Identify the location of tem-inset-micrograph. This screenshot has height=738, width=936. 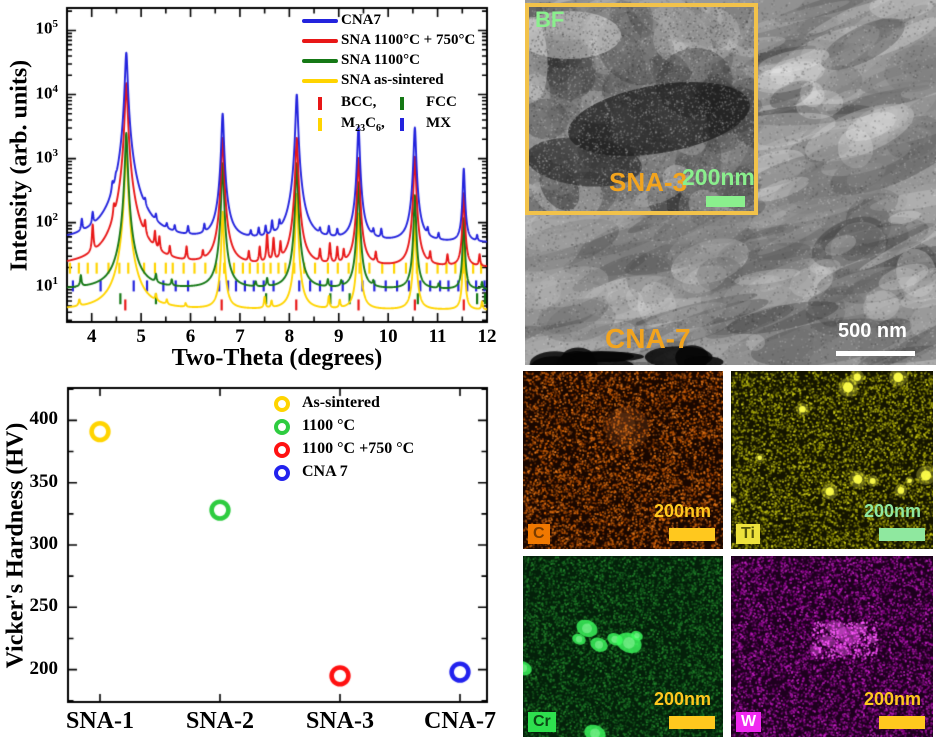
(641, 109).